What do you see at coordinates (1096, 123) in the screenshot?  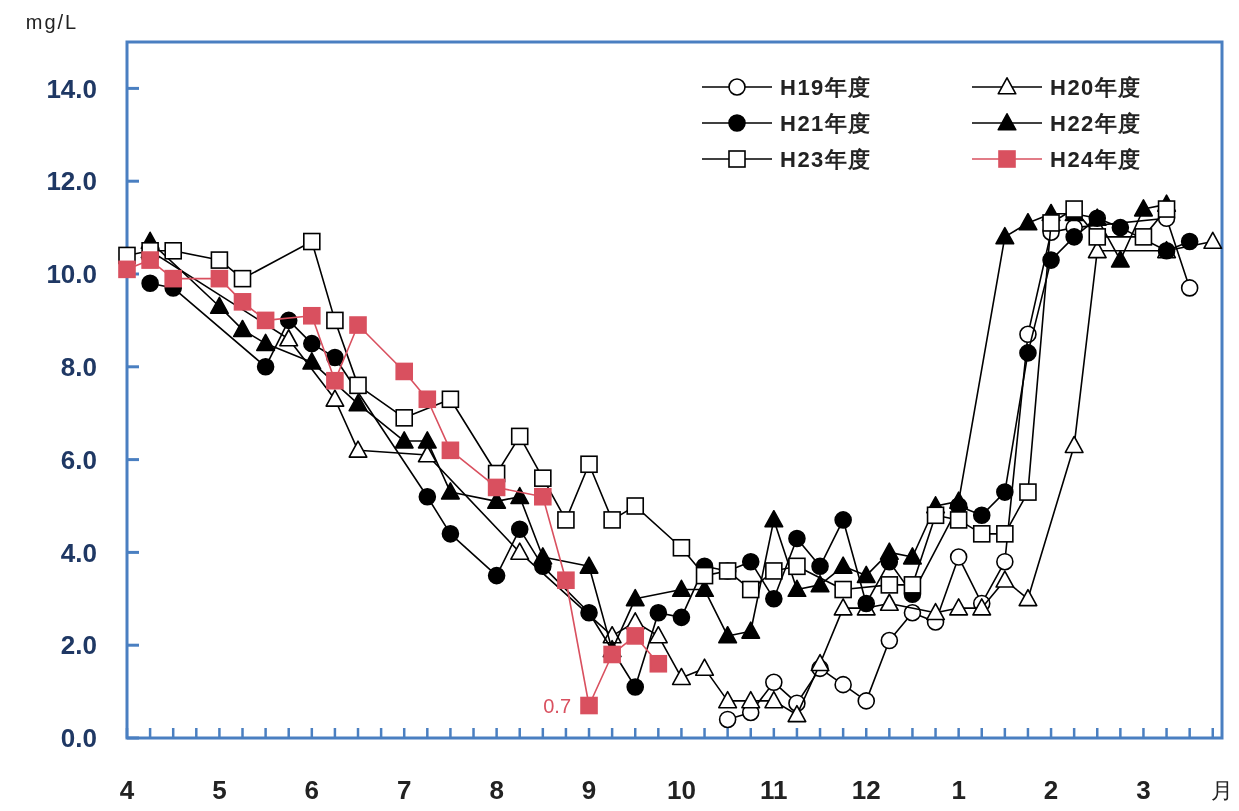 I see `legend-label: H22年度` at bounding box center [1096, 123].